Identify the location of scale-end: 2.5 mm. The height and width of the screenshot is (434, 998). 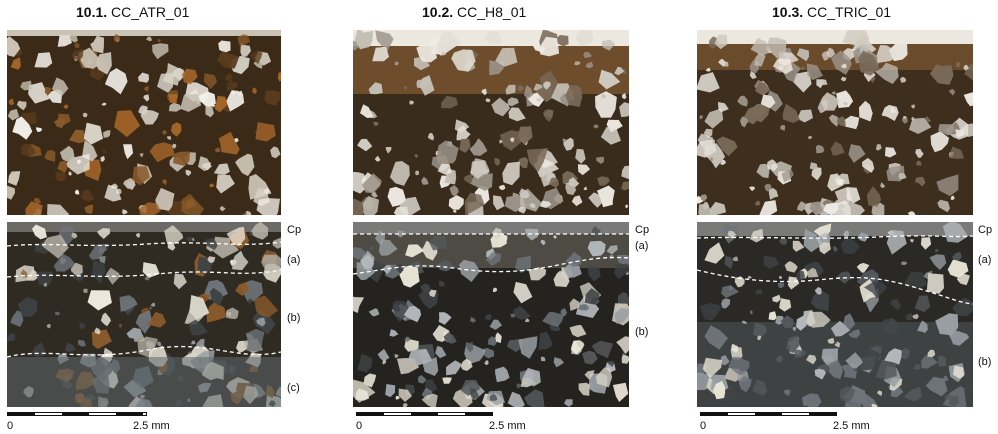
(151, 426).